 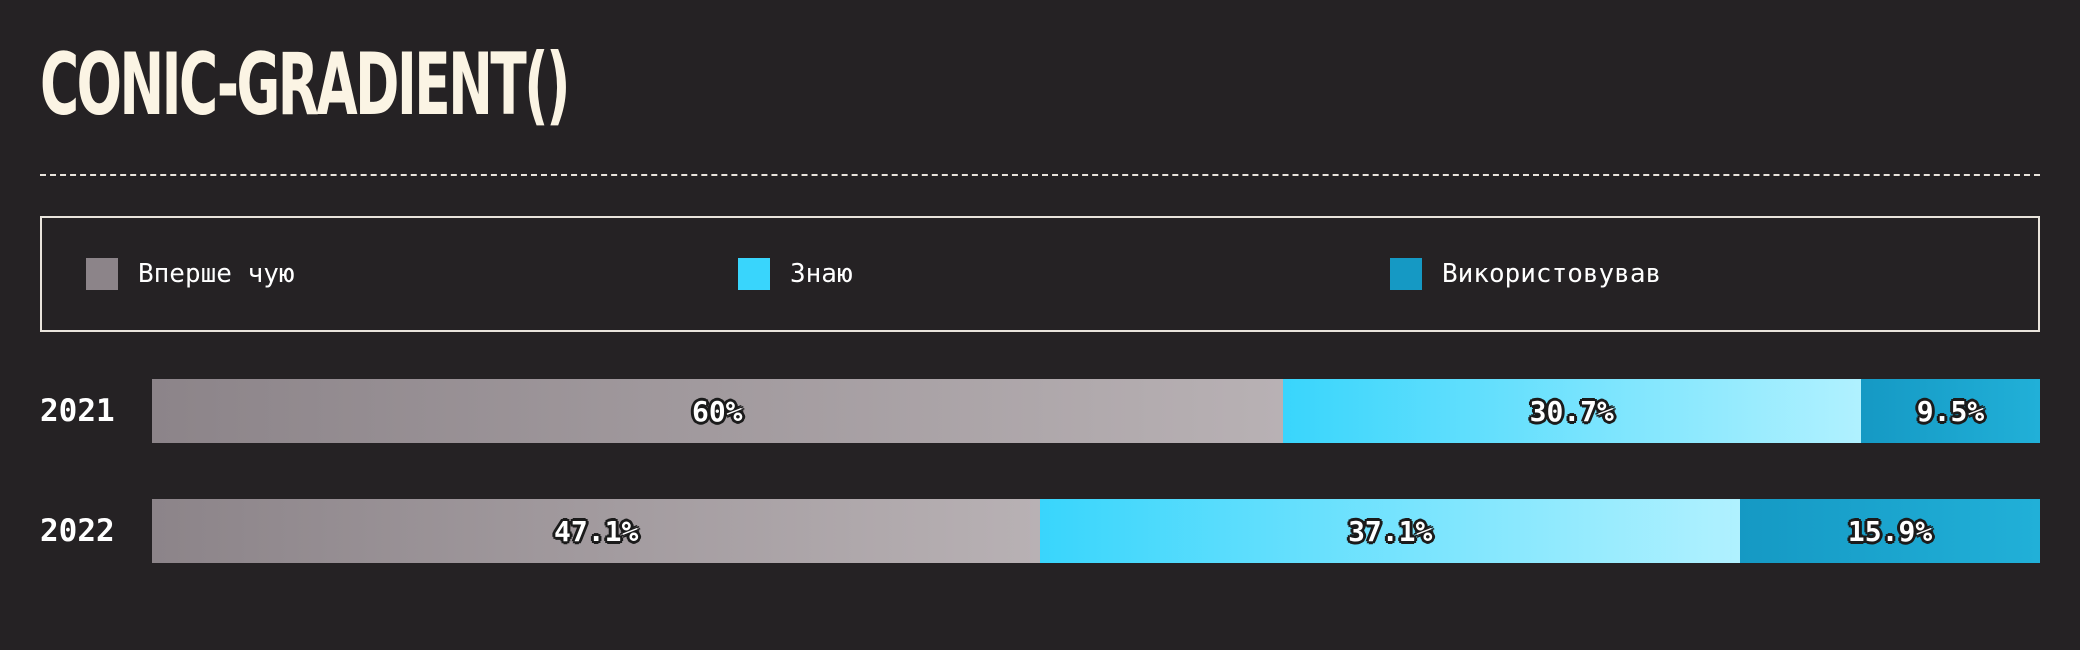 I want to click on legend-item-first-time: Вперше чую, so click(x=190, y=274).